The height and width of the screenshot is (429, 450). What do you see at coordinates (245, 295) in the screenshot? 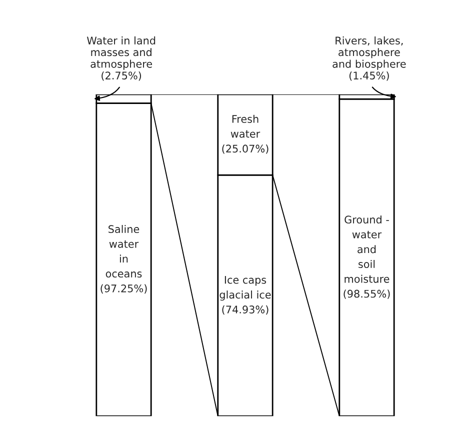
I see `data-label: Ice caps glacial ice (74.93%)` at bounding box center [245, 295].